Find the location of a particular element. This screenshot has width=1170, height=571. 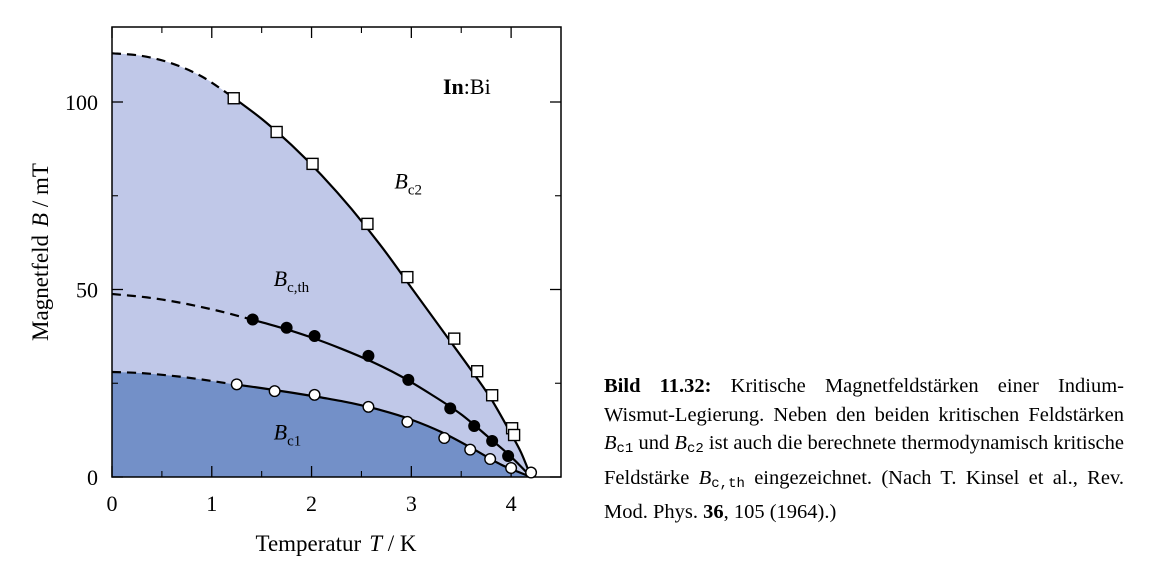

curve-c,th-extrapolated is located at coordinates (182, 306).